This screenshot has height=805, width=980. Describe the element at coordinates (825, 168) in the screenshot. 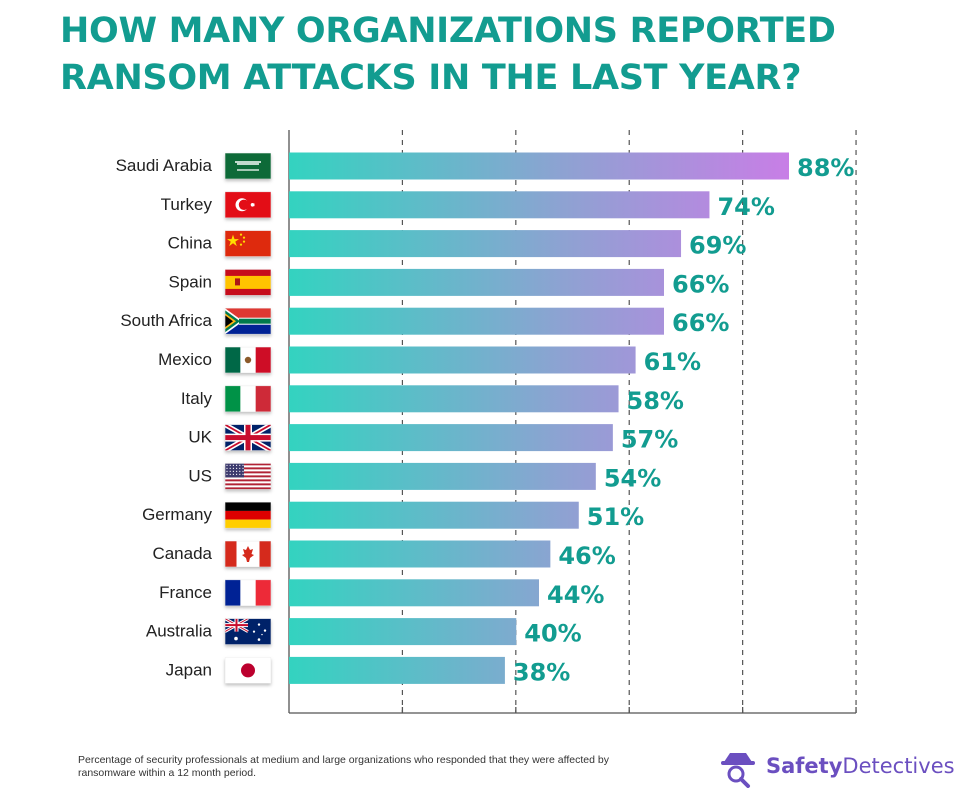

I see `value-label: 88%` at that location.